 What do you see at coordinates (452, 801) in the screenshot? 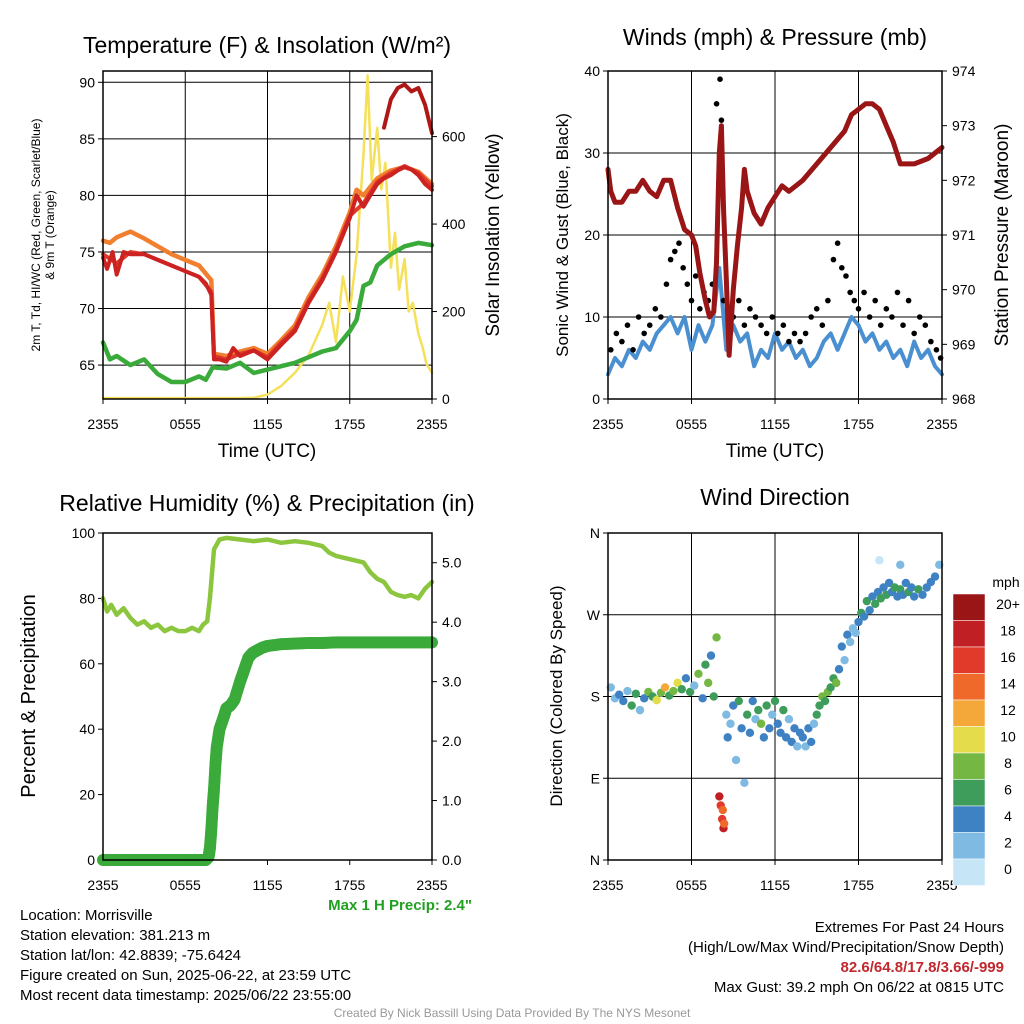
I see `y2-tick-label: 1.0` at bounding box center [452, 801].